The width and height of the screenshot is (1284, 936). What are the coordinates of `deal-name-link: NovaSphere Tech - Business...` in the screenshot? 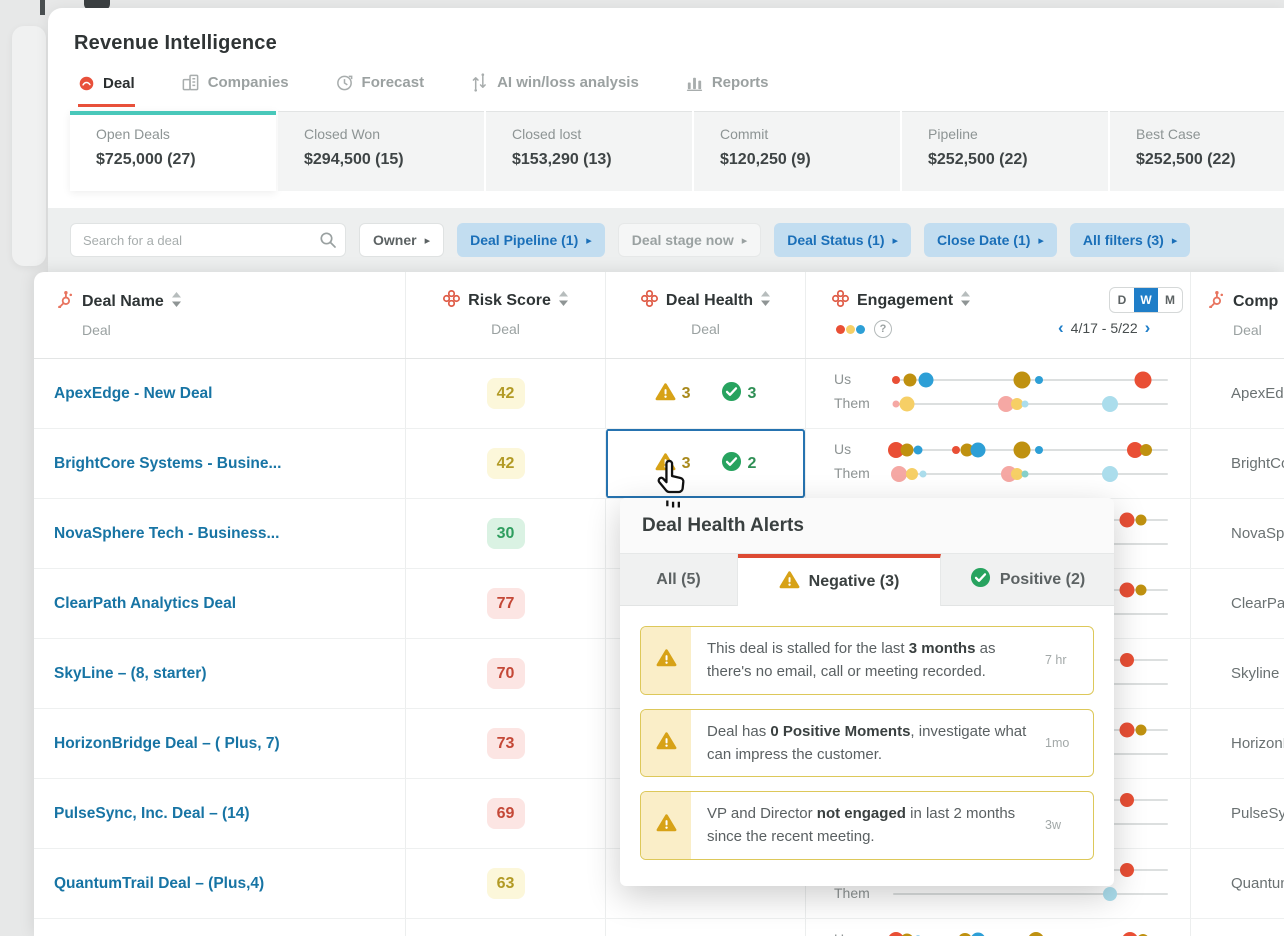 It's located at (167, 533).